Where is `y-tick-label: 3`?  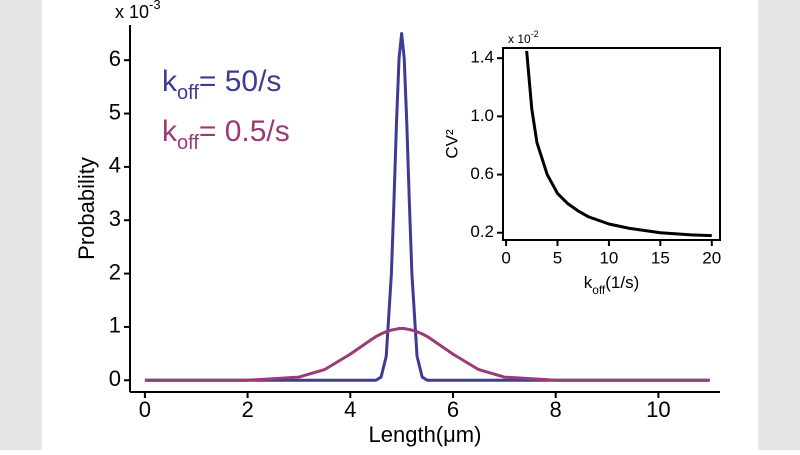
y-tick-label: 3 is located at coordinates (115, 218).